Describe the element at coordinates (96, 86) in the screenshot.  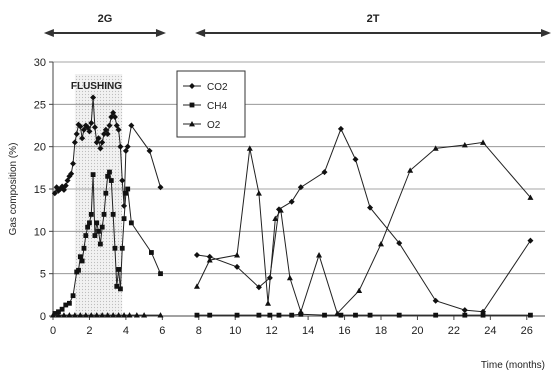
I see `flushing-label: FLUSHING` at that location.